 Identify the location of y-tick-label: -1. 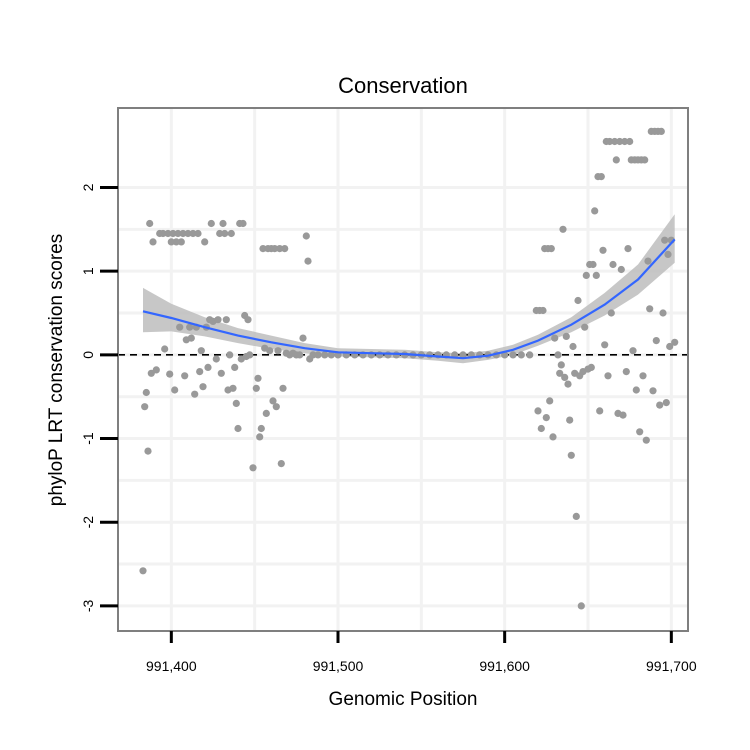
(88, 438).